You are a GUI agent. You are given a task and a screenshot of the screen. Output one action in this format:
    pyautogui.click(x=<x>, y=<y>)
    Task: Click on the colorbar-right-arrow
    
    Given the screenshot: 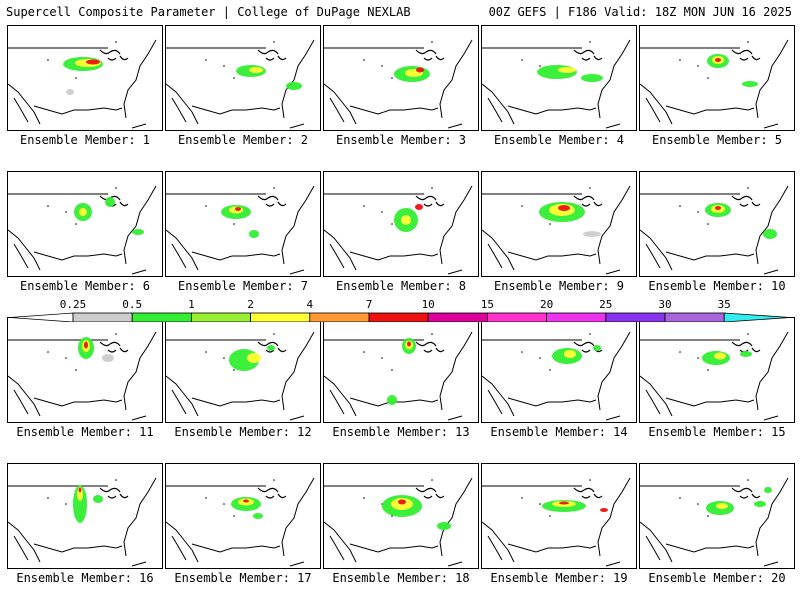 What is the action you would take?
    pyautogui.click(x=757, y=317)
    